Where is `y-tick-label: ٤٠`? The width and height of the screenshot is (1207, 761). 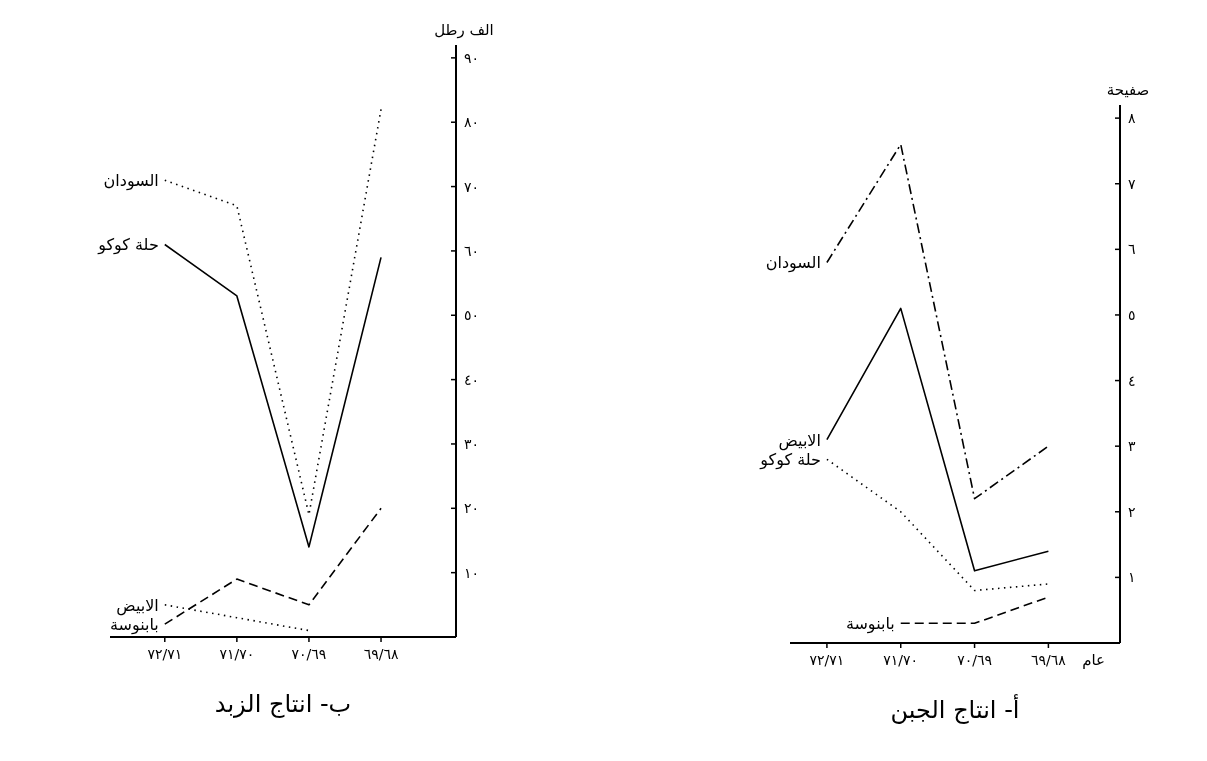
y-tick-label: ٤٠ is located at coordinates (472, 379).